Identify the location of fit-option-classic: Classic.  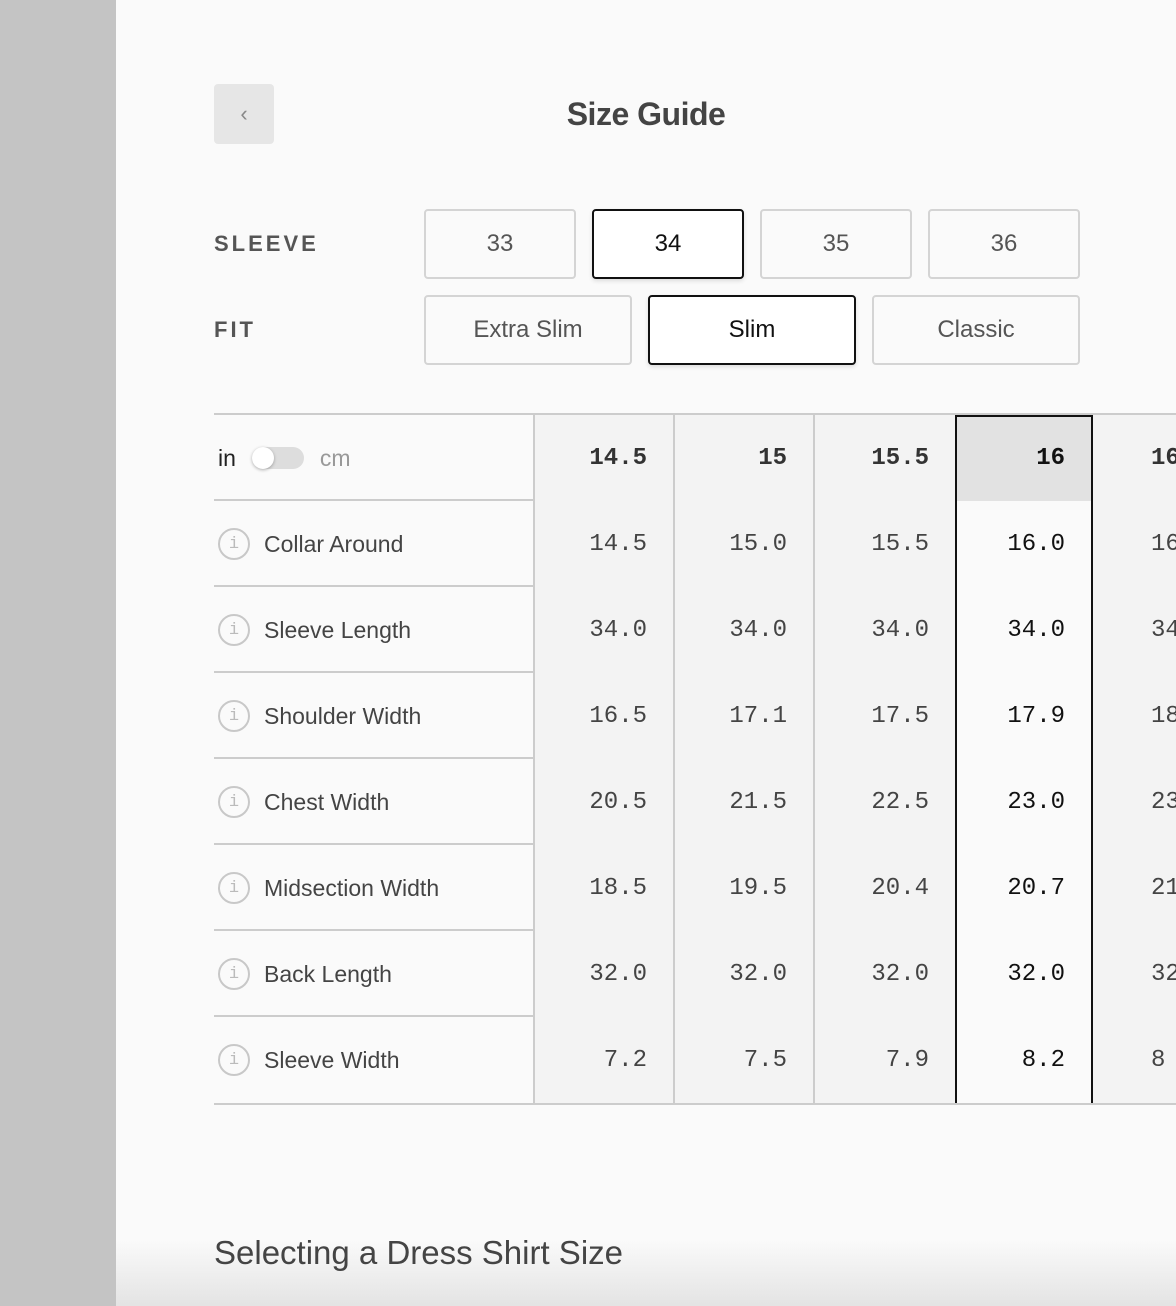
(976, 330).